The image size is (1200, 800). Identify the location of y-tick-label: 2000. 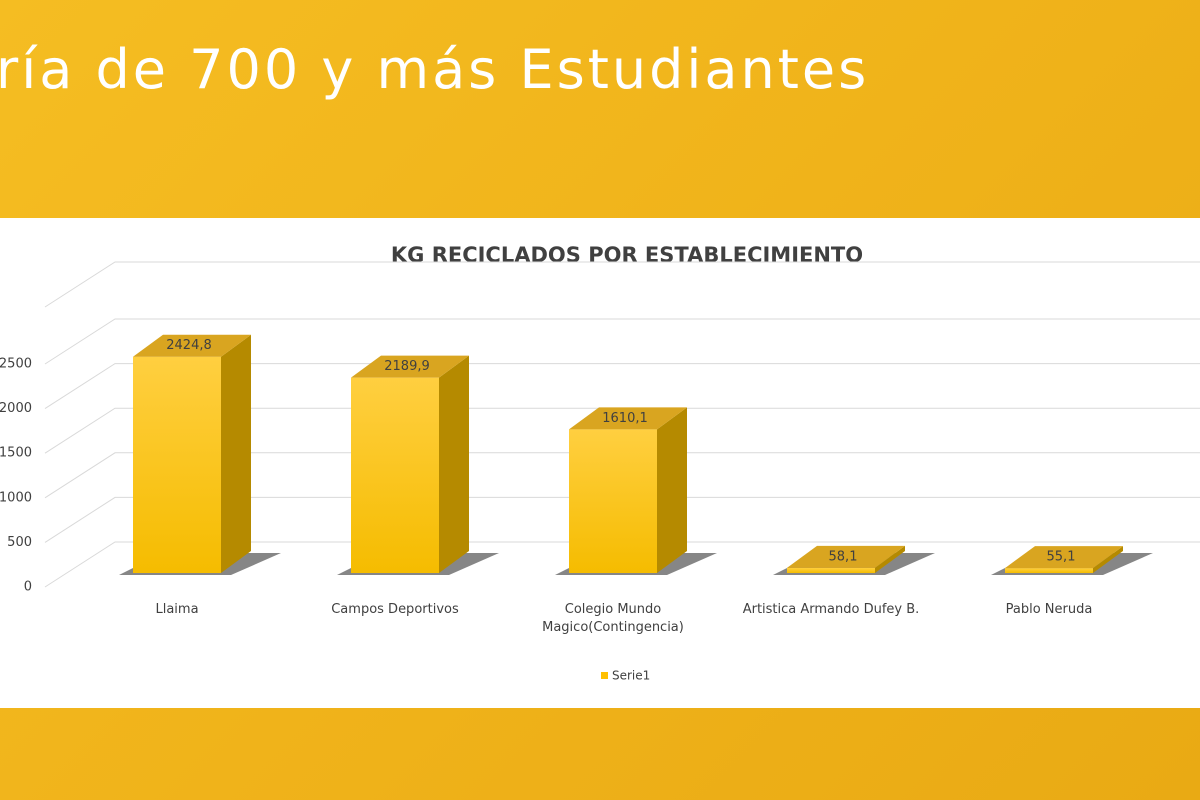
(16, 408).